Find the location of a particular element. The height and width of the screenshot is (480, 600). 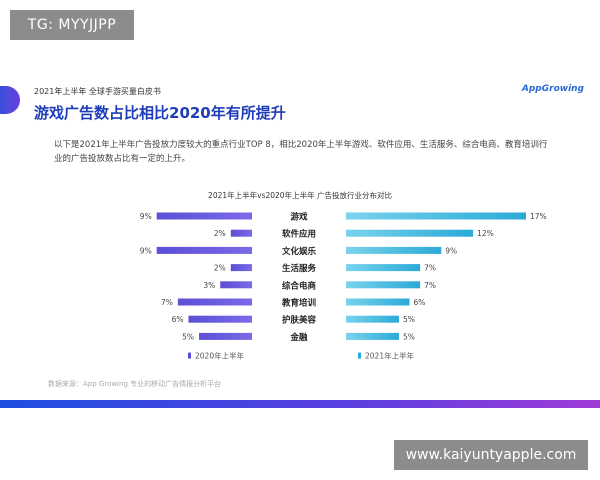

legend-label-2020: 2020年上半年 is located at coordinates (220, 356).